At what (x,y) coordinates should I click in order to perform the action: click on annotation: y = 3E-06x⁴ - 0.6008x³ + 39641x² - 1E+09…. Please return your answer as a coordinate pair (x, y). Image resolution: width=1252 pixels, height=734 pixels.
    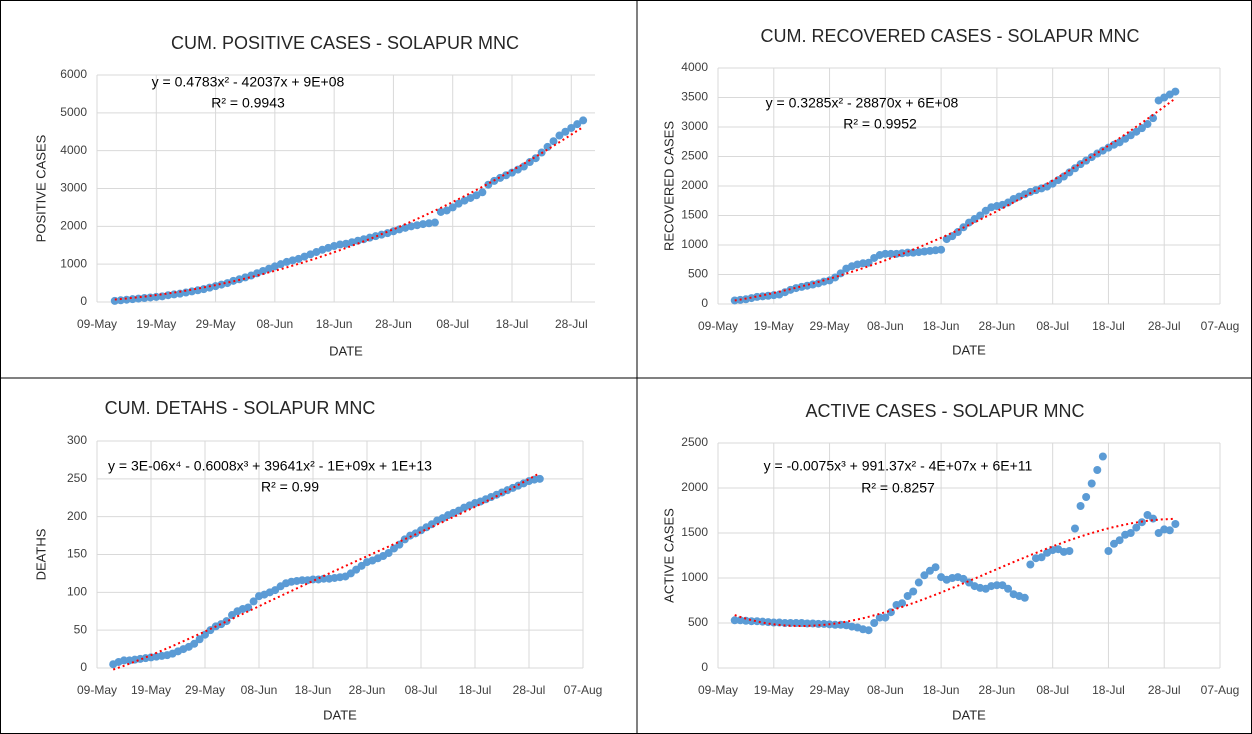
    Looking at the image, I should click on (270, 466).